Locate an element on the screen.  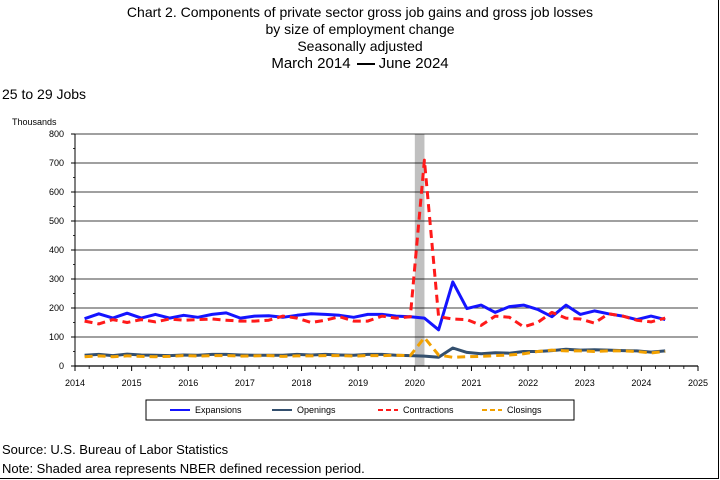
y-tick-label: 100 is located at coordinates (56, 337).